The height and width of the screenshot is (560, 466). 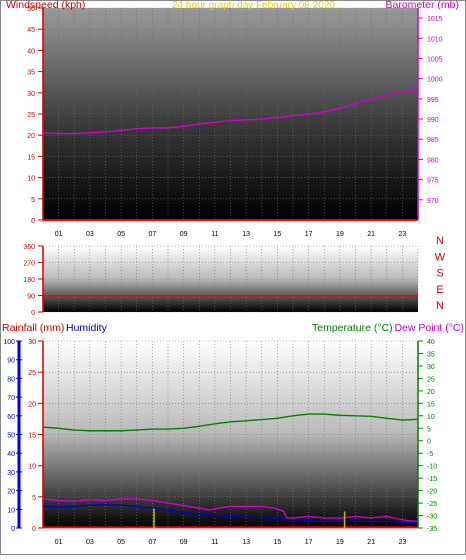 What do you see at coordinates (13, 529) in the screenshot?
I see `humidity-tick-label: 0` at bounding box center [13, 529].